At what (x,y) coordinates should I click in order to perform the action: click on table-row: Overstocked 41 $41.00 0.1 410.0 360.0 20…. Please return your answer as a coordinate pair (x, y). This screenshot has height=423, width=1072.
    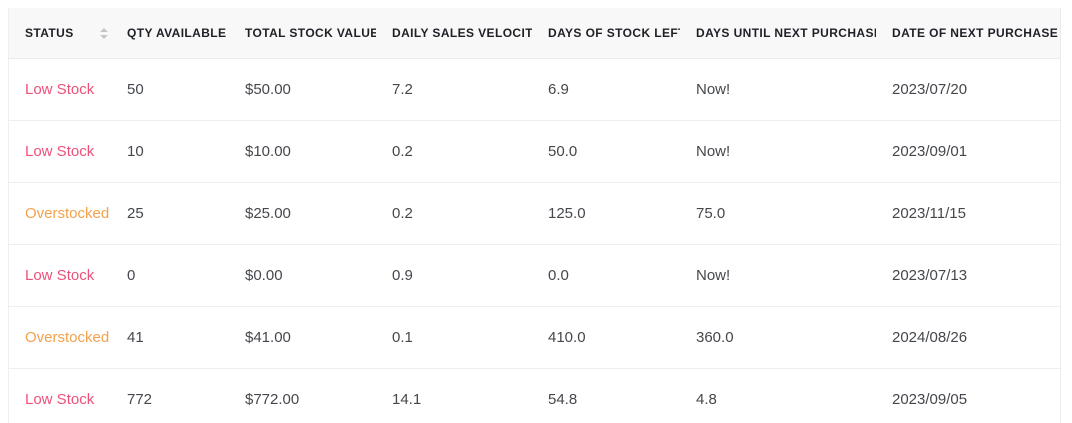
    Looking at the image, I should click on (534, 337).